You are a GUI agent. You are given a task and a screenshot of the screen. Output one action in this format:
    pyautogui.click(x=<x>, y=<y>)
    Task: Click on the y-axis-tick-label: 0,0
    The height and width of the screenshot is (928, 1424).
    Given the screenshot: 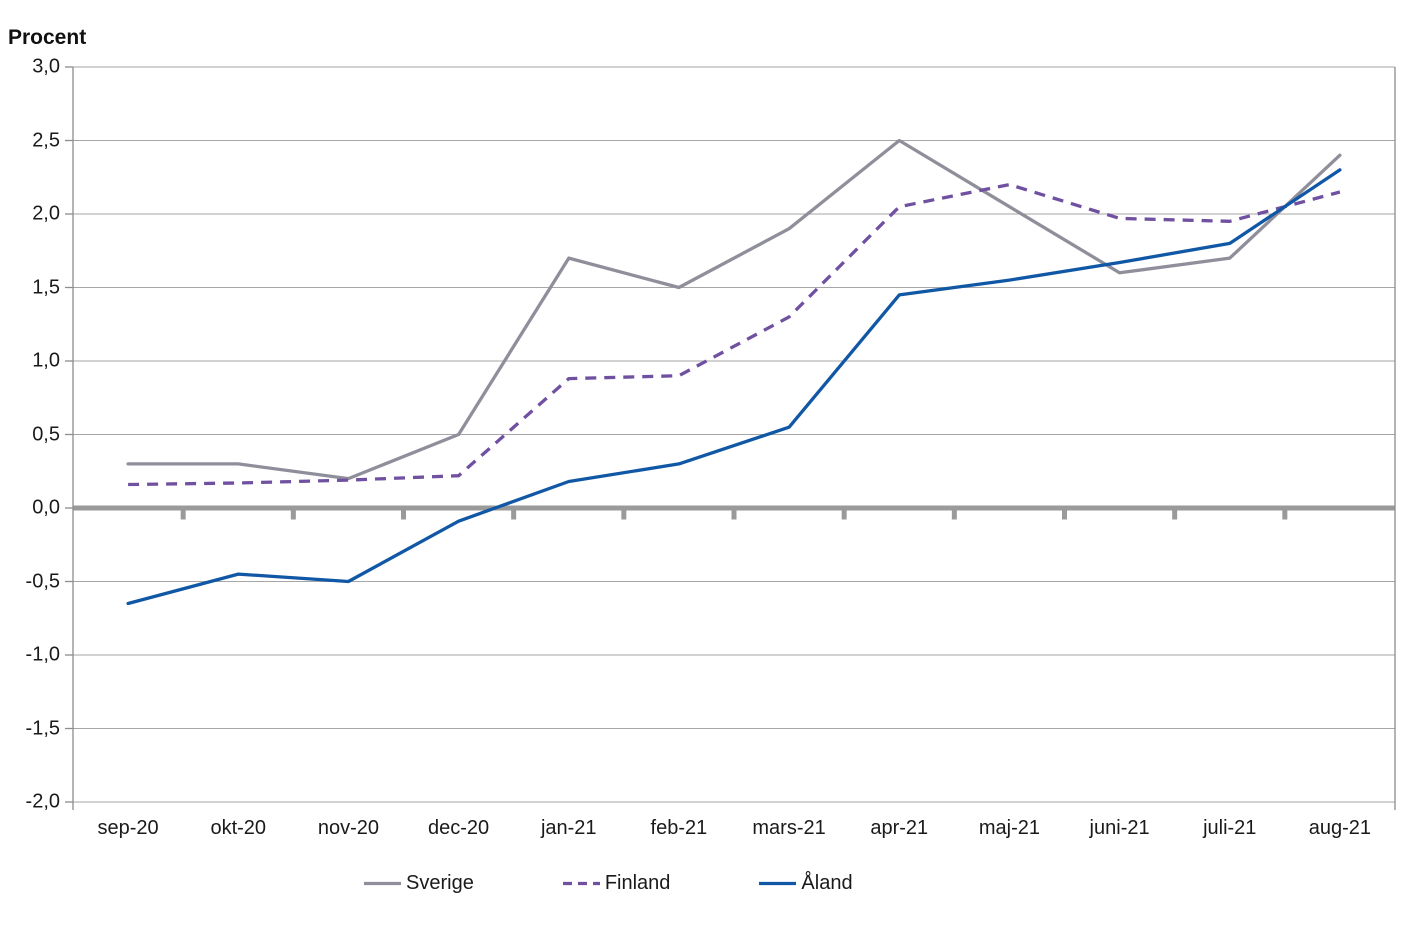 What is the action you would take?
    pyautogui.click(x=46, y=507)
    